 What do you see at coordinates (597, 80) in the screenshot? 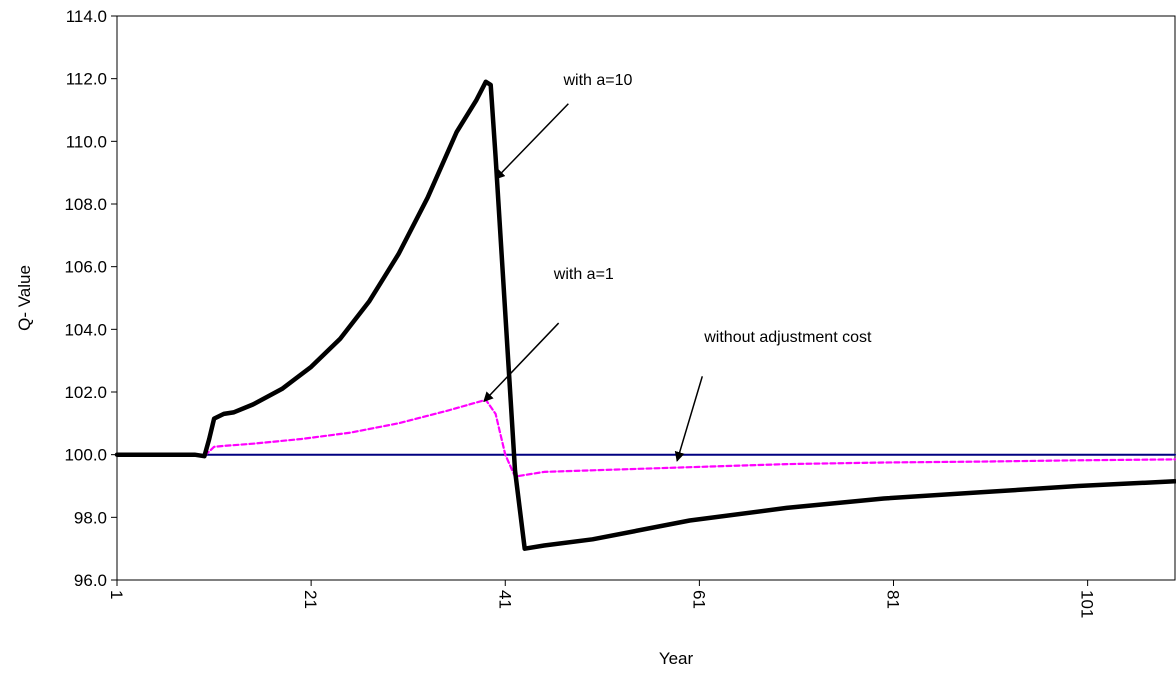
I see `annotation-a10-label: with a=10` at bounding box center [597, 80].